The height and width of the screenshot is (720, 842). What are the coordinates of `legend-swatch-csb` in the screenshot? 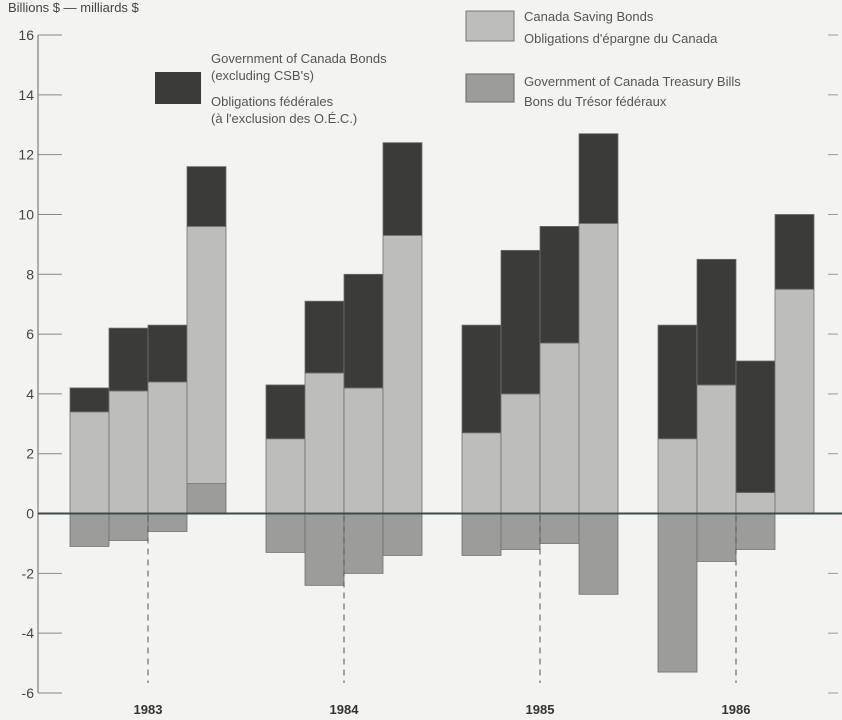 It's located at (490, 26).